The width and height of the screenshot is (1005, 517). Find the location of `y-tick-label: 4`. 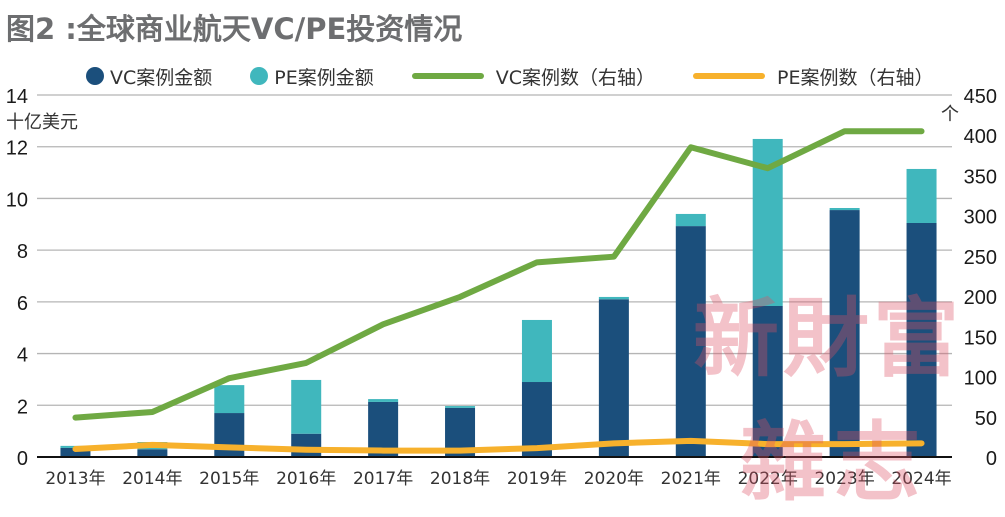

y-tick-label: 4 is located at coordinates (22, 356).